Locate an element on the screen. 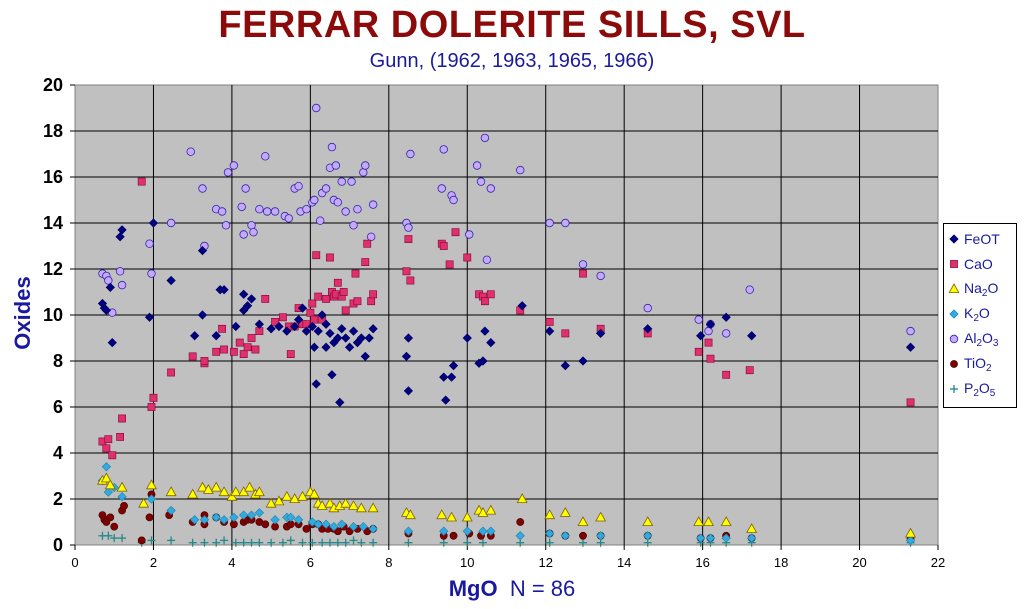  x-axis-label-extra: N = 86 is located at coordinates (542, 588).